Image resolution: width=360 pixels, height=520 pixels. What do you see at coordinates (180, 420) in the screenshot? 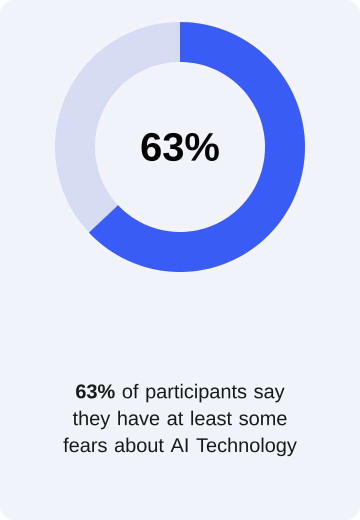
I see `text: 63% of participants say they have at least some fears about AI Technology` at bounding box center [180, 420].